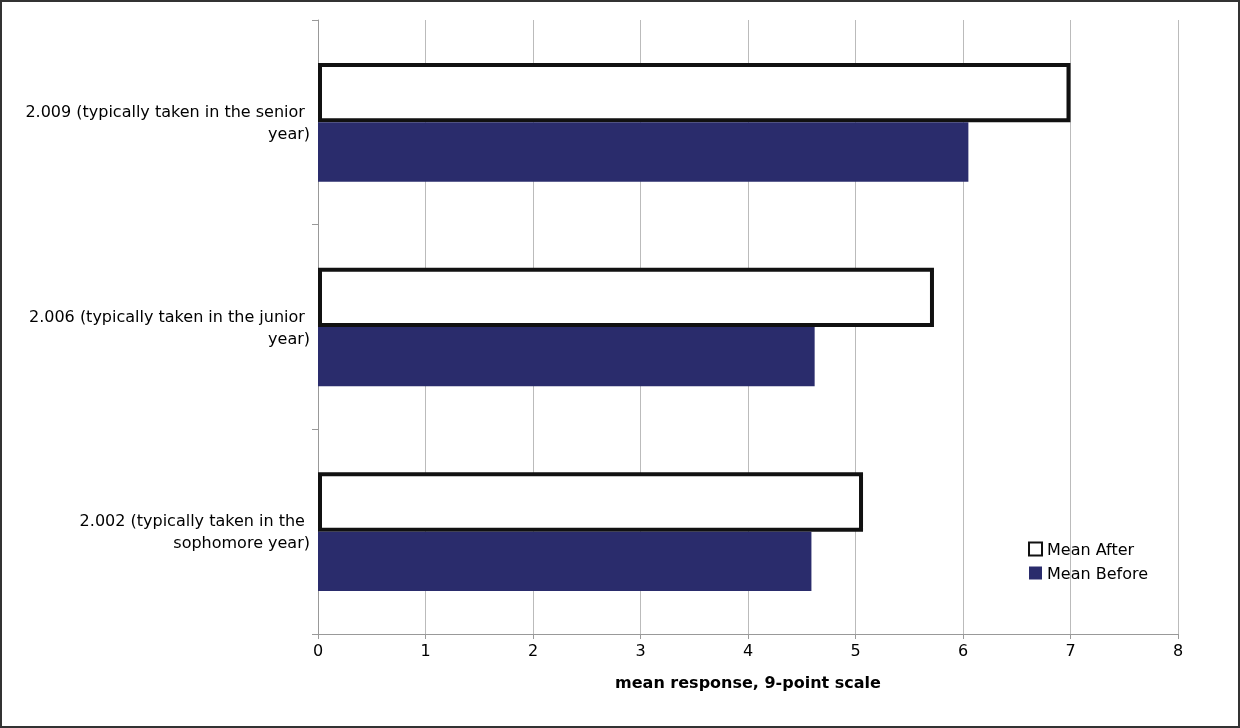  What do you see at coordinates (533, 650) in the screenshot?
I see `x-tick-label: 2` at bounding box center [533, 650].